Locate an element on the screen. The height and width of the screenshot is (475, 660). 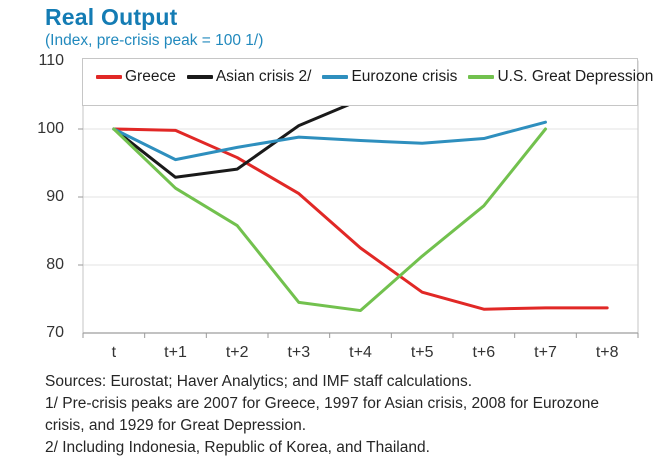
y-tick-label-100: 100 is located at coordinates (50, 128).